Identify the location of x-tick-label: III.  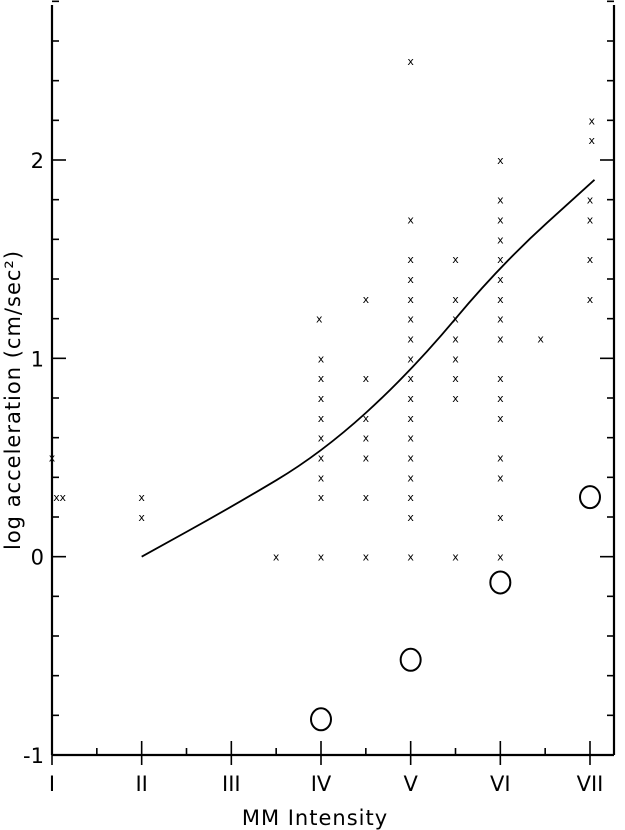
(231, 784).